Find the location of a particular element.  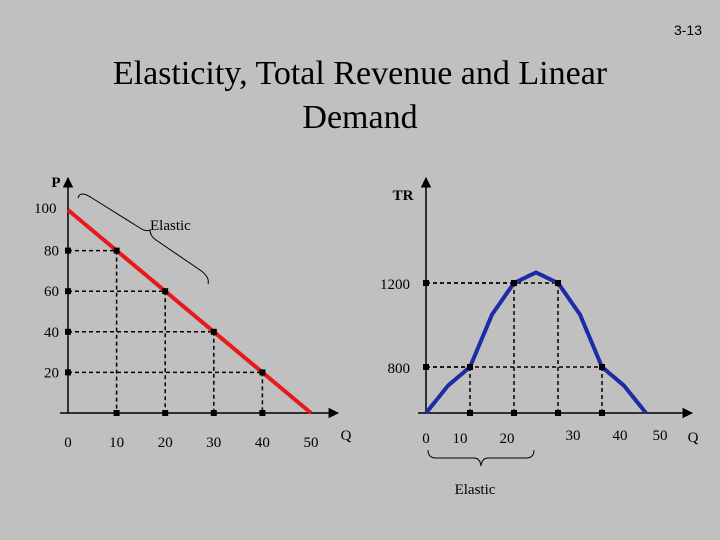

demand-y-tick-label: 80 is located at coordinates (51, 252).